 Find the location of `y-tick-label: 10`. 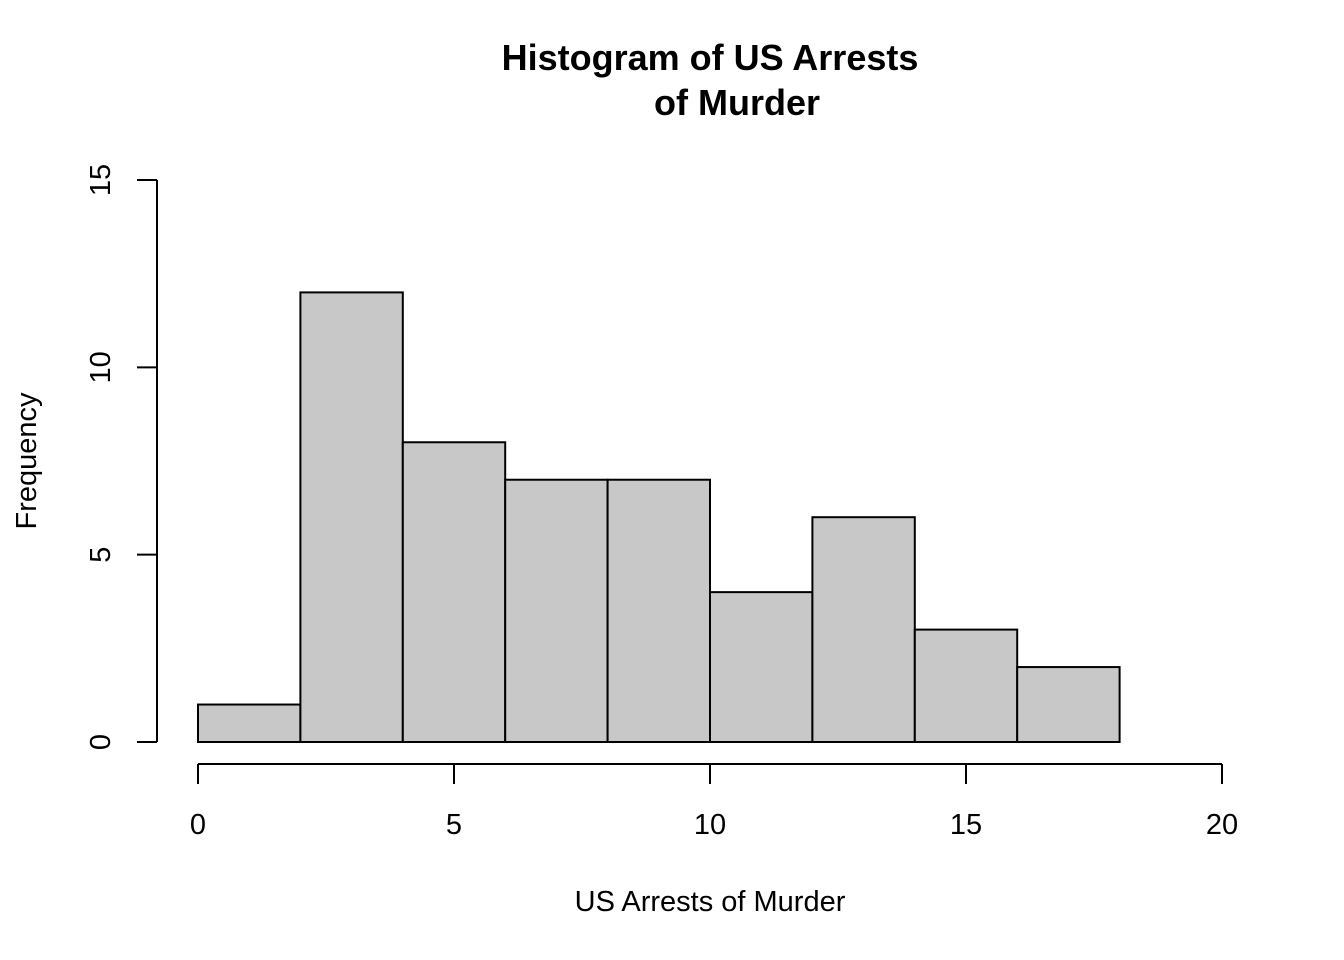

y-tick-label: 10 is located at coordinates (101, 367).